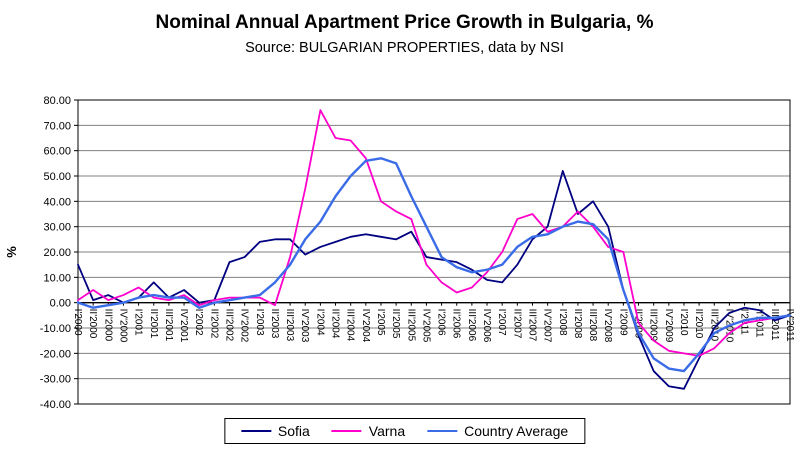 Image resolution: width=809 pixels, height=470 pixels. Describe the element at coordinates (350, 325) in the screenshot. I see `x-axis-label: III'2004` at that location.